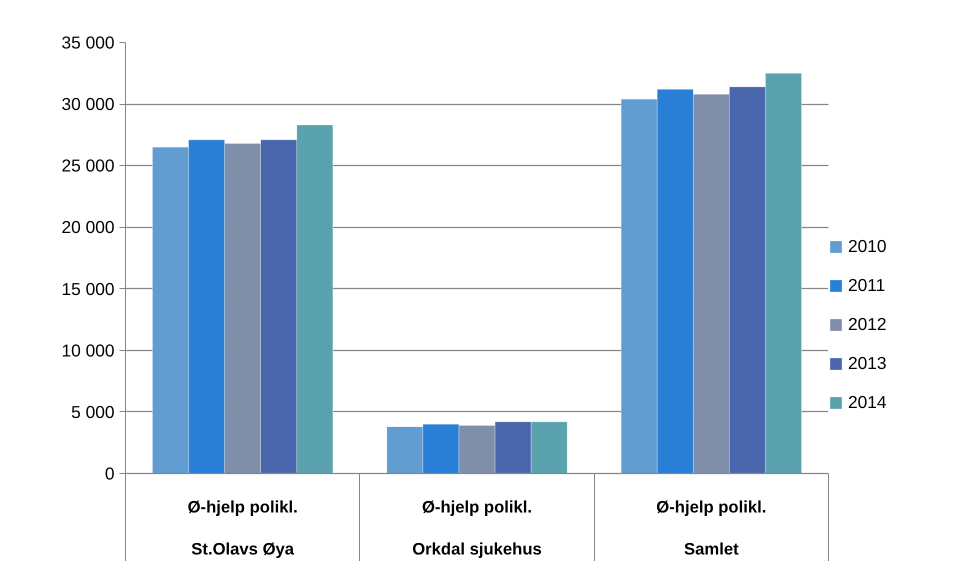 This screenshot has height=580, width=960. What do you see at coordinates (88, 288) in the screenshot?
I see `y-tick-label: 15 000` at bounding box center [88, 288].